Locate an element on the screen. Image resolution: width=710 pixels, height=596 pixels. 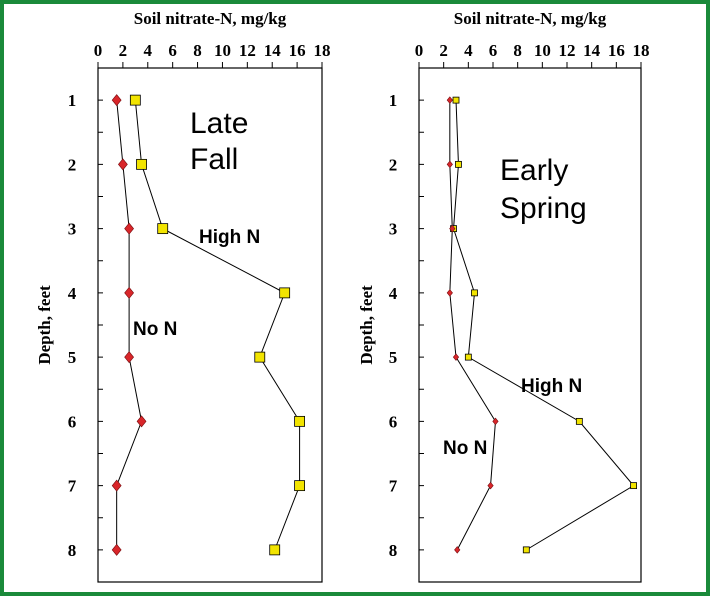
annotation-late: Late is located at coordinates (219, 123).